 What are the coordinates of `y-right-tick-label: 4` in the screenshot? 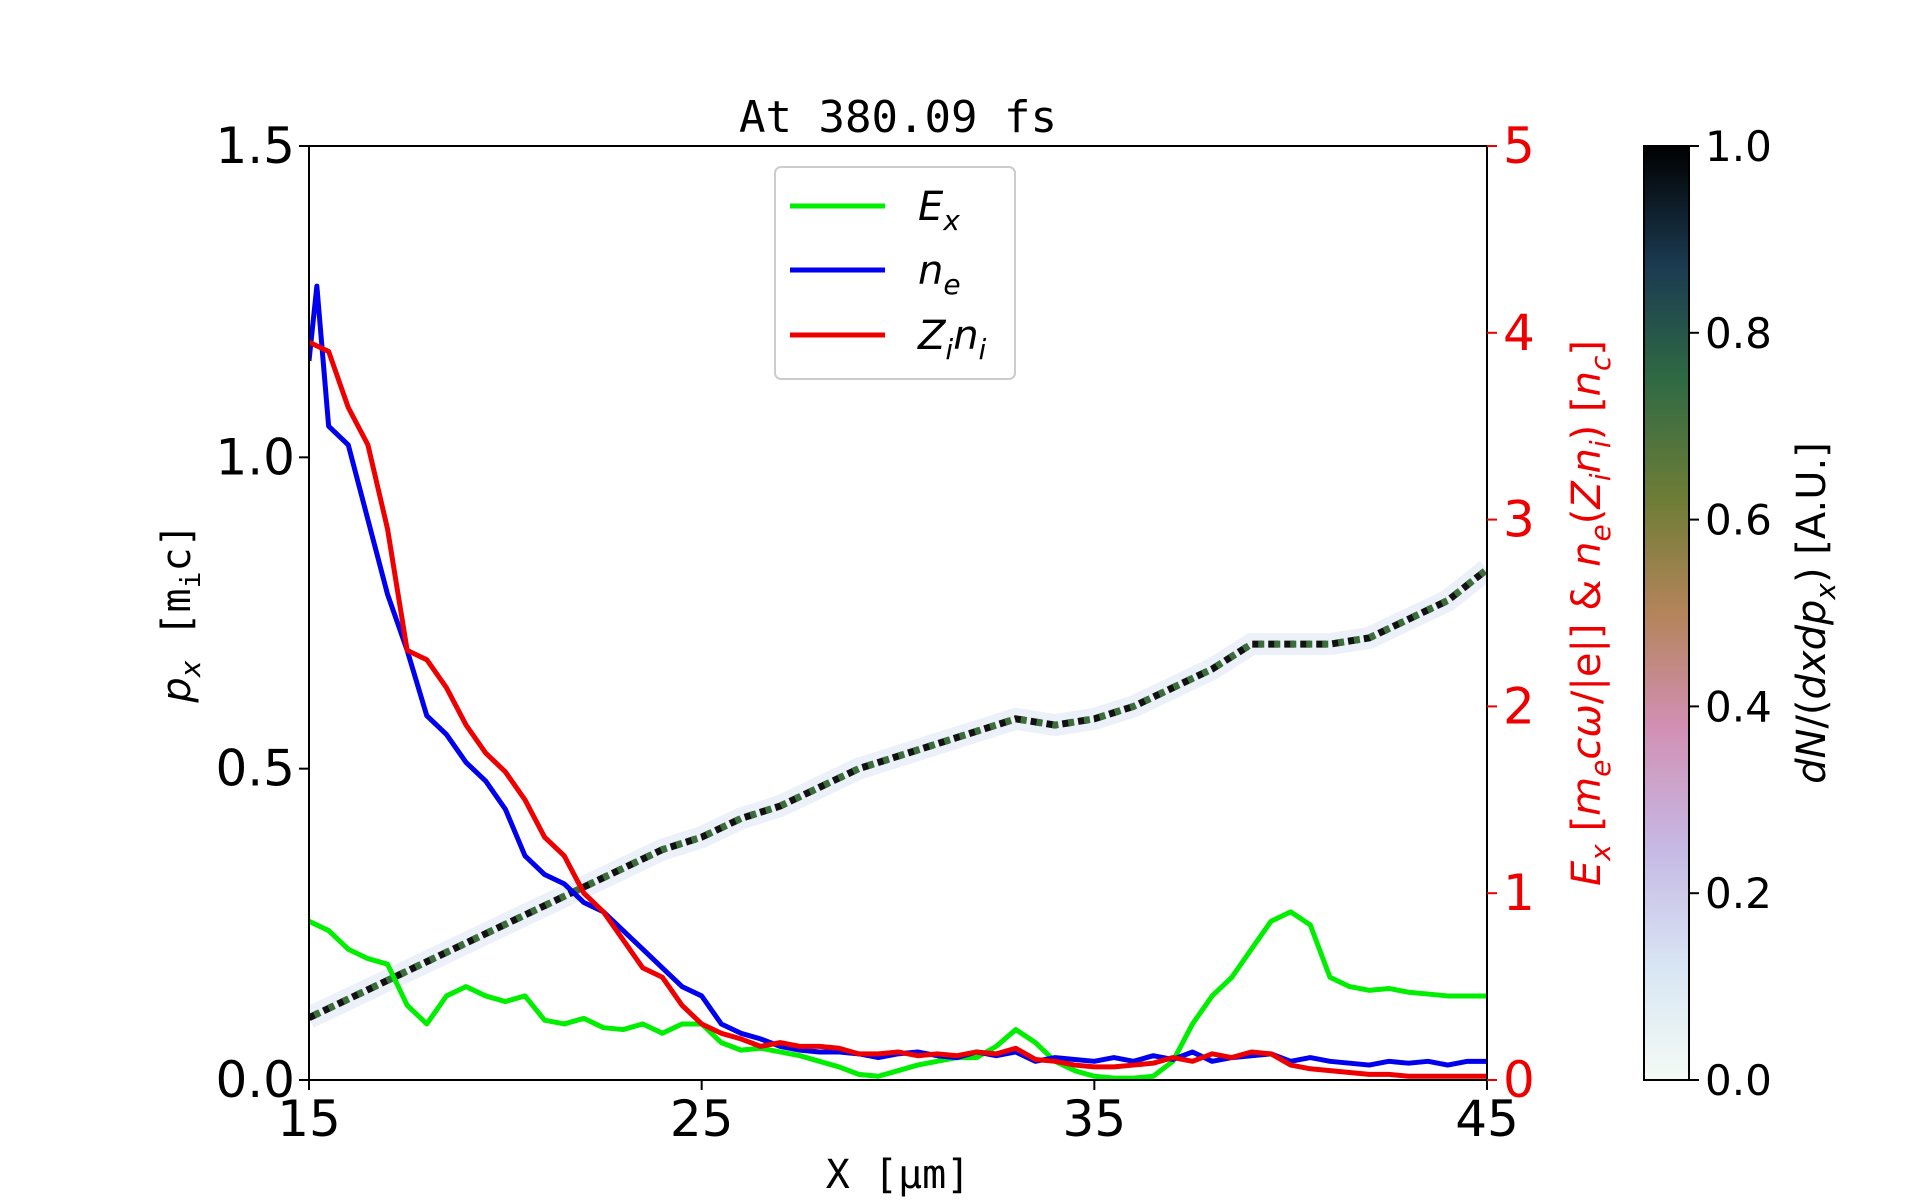 It's located at (1519, 333).